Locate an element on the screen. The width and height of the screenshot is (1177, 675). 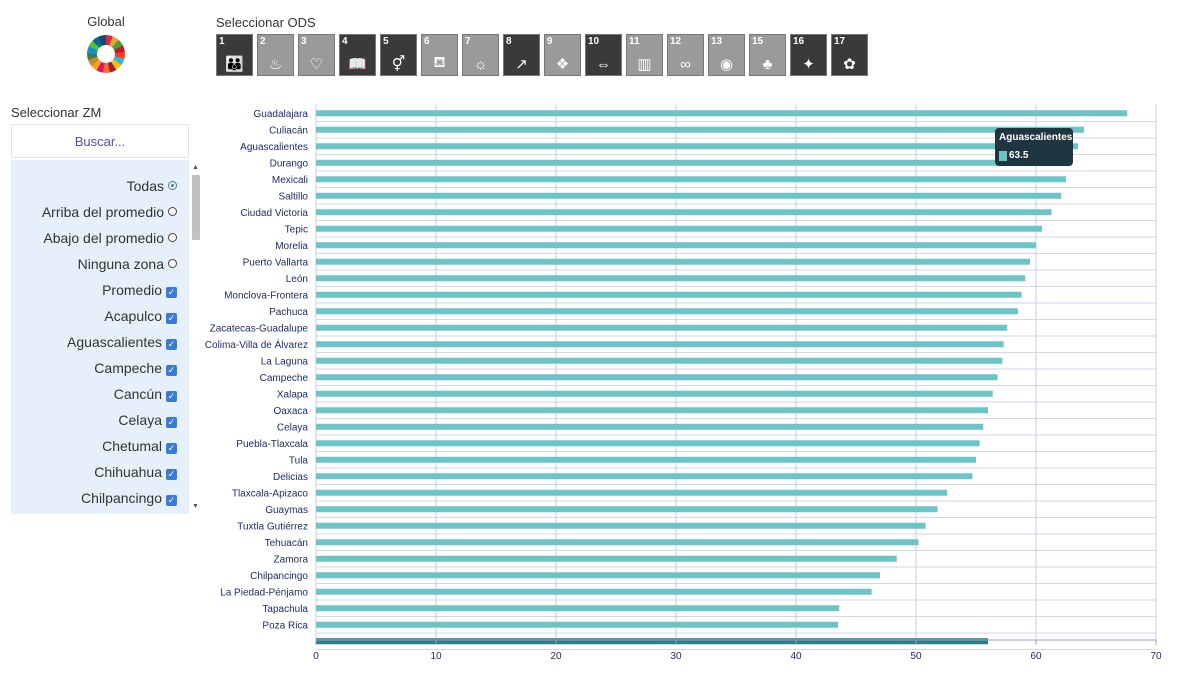
ods-number: 12 is located at coordinates (676, 41).